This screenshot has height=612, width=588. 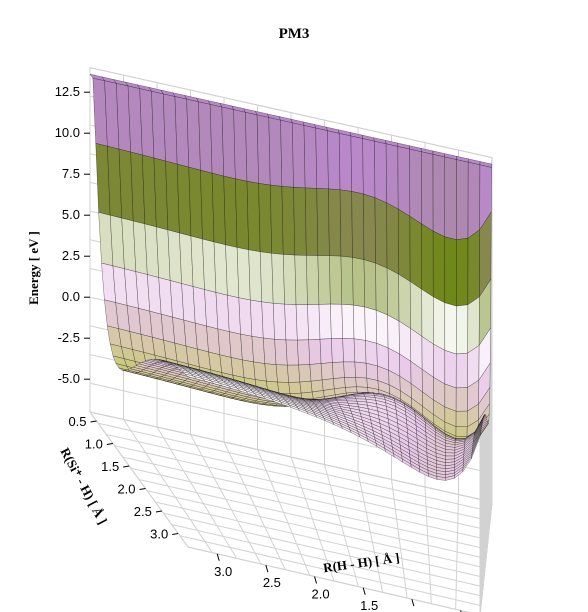 What do you see at coordinates (143, 511) in the screenshot?
I see `y-tick-label: 2.5` at bounding box center [143, 511].